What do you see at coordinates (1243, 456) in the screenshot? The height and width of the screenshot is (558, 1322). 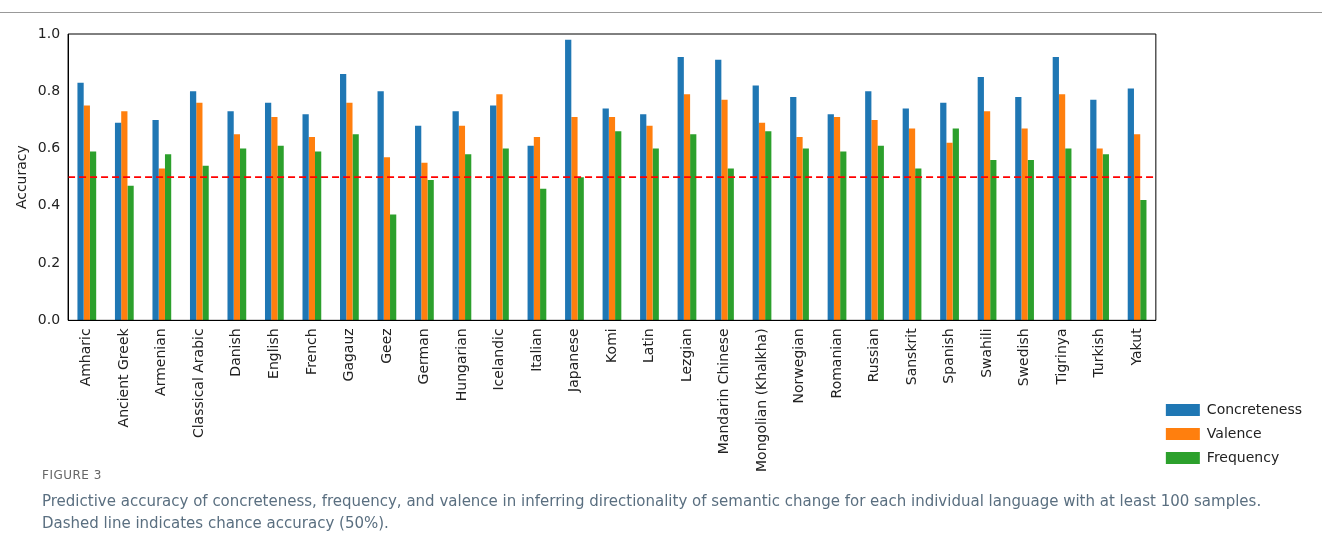 I see `legend-label: Frequency` at bounding box center [1243, 456].